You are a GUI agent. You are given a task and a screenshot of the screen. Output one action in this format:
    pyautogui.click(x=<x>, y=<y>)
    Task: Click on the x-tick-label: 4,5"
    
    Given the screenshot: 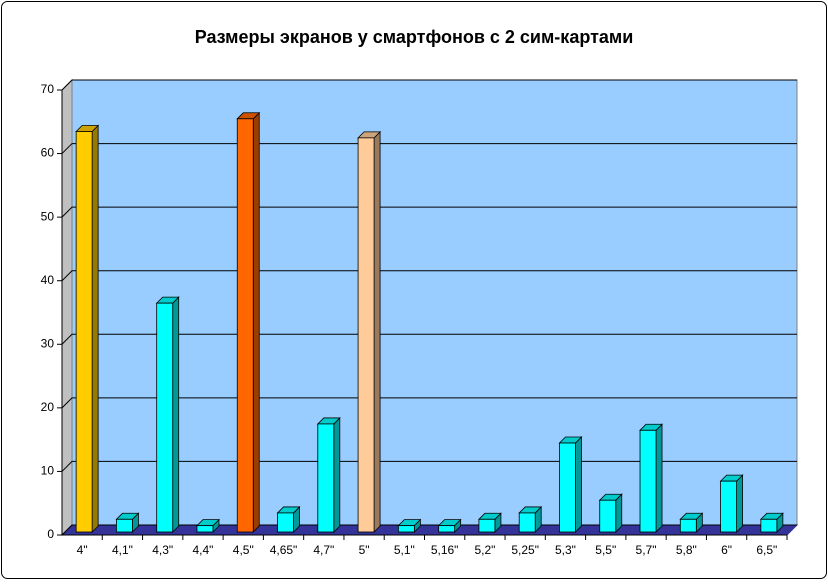 What is the action you would take?
    pyautogui.click(x=243, y=550)
    